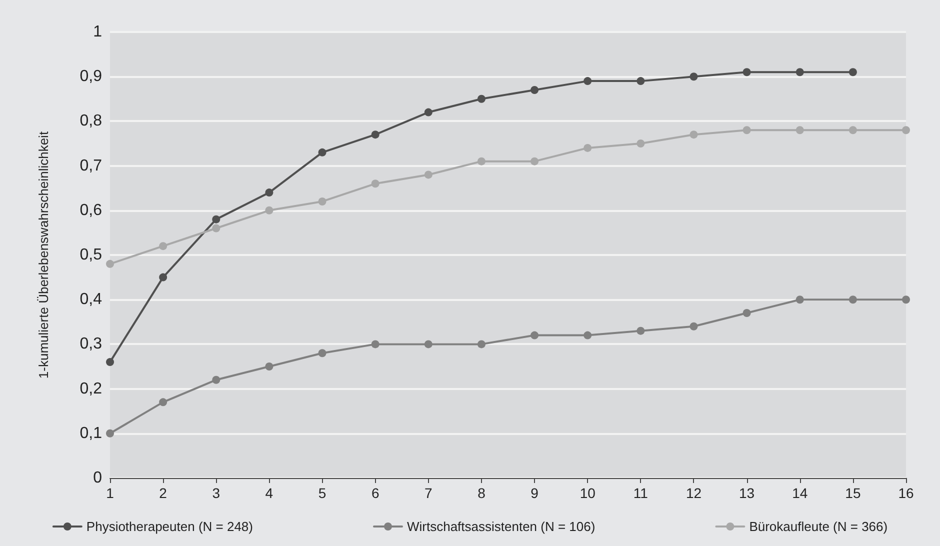 Image resolution: width=940 pixels, height=546 pixels. What do you see at coordinates (91, 255) in the screenshot?
I see `y-tick-label: 0,5` at bounding box center [91, 255].